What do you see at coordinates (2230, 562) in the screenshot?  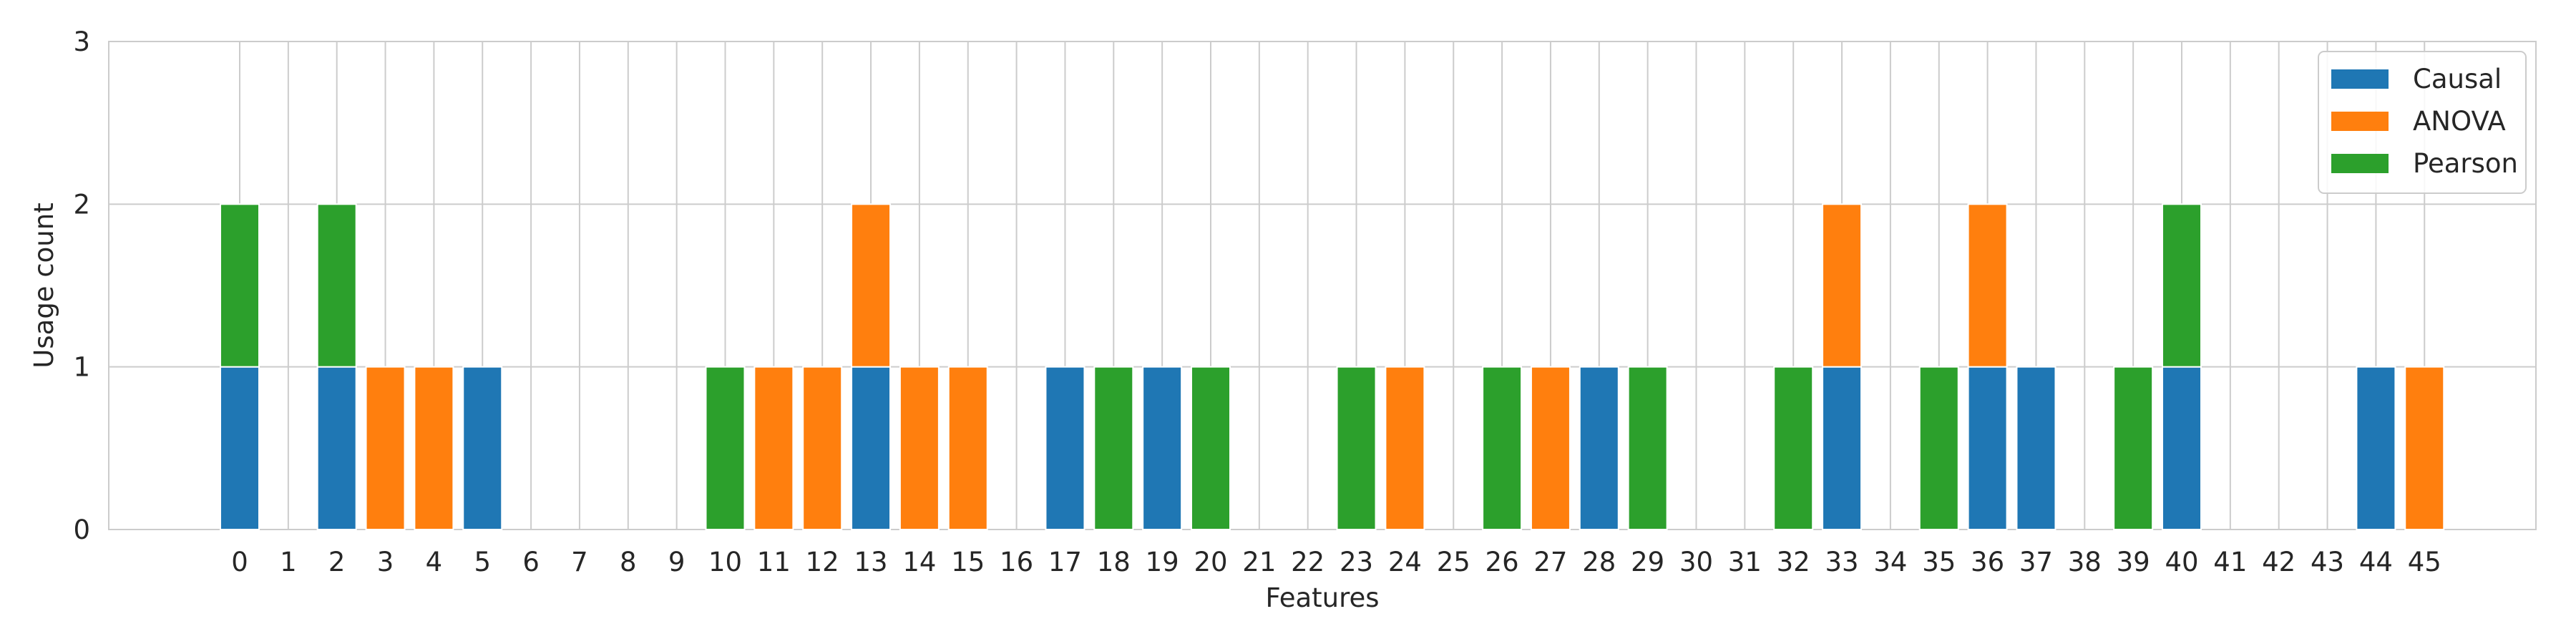 I see `x-tick-label: 41` at bounding box center [2230, 562].